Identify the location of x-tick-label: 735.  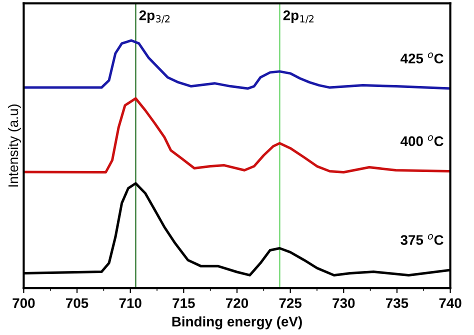
(397, 303).